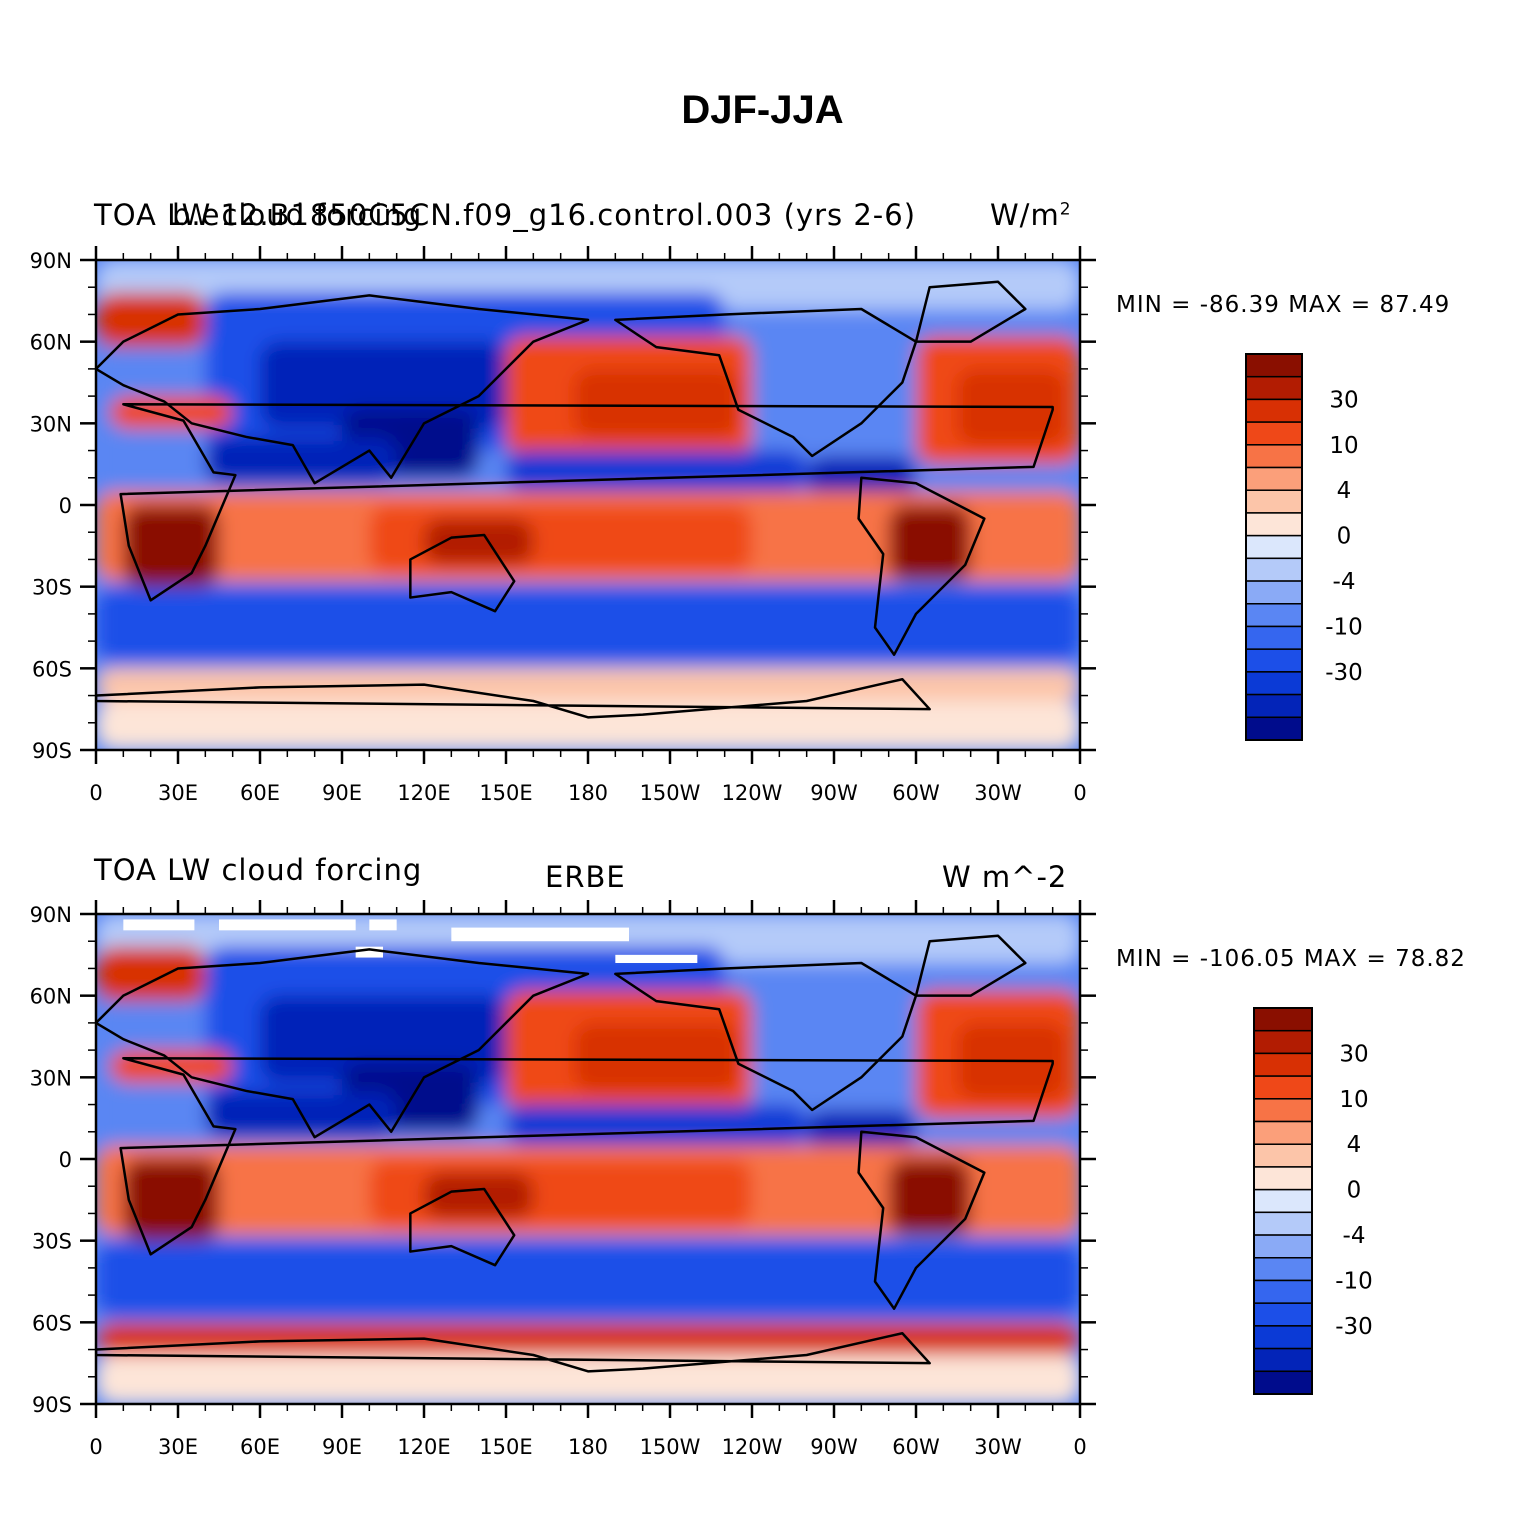 This screenshot has width=1525, height=1522. What do you see at coordinates (52, 1405) in the screenshot?
I see `lat-tick-label: 90S` at bounding box center [52, 1405].